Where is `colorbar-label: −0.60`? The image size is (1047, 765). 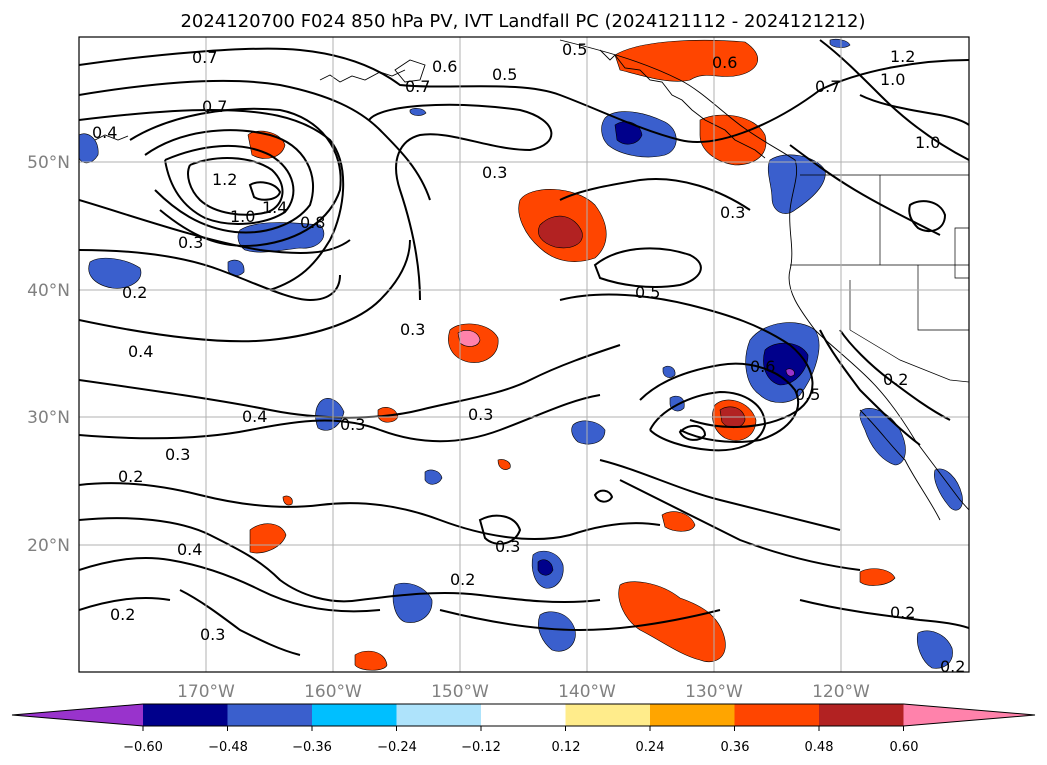 colorbar-label: −0.60 is located at coordinates (143, 747).